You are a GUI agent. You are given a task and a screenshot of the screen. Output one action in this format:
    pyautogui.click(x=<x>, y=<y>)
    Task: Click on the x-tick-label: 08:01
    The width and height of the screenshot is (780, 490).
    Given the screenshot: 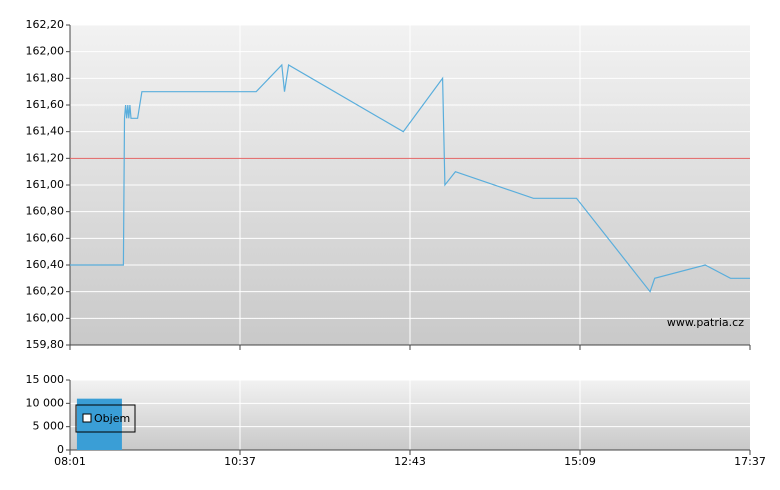 What is the action you would take?
    pyautogui.click(x=70, y=461)
    